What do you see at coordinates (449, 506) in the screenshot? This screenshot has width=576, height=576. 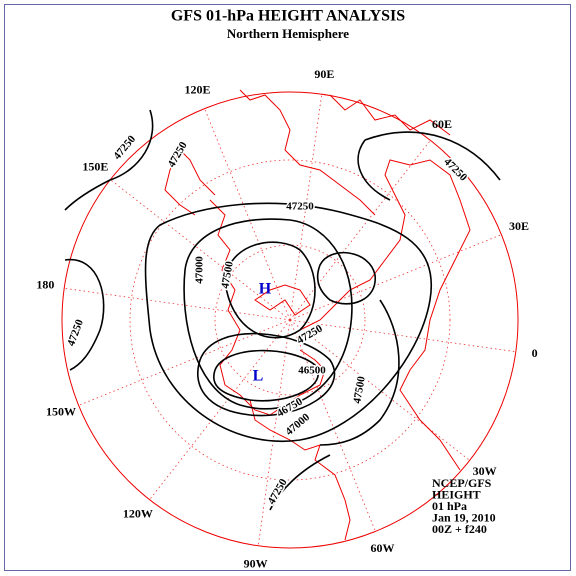 I see `info-line: 01 hPa` at bounding box center [449, 506].